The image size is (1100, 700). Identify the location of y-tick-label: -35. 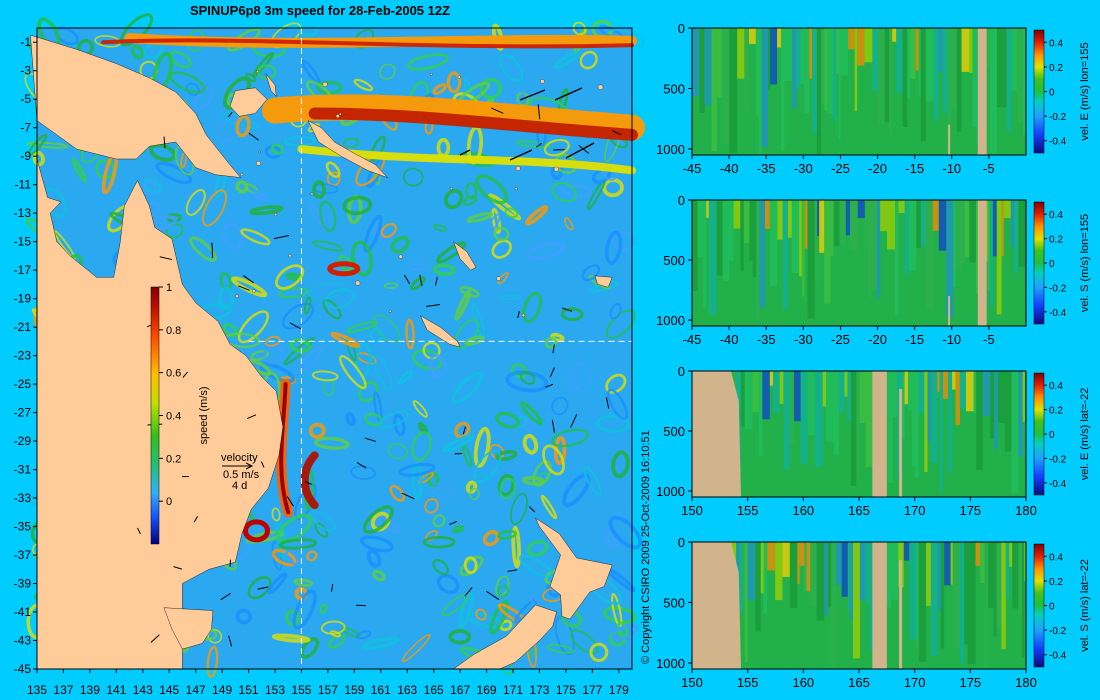
(23, 527).